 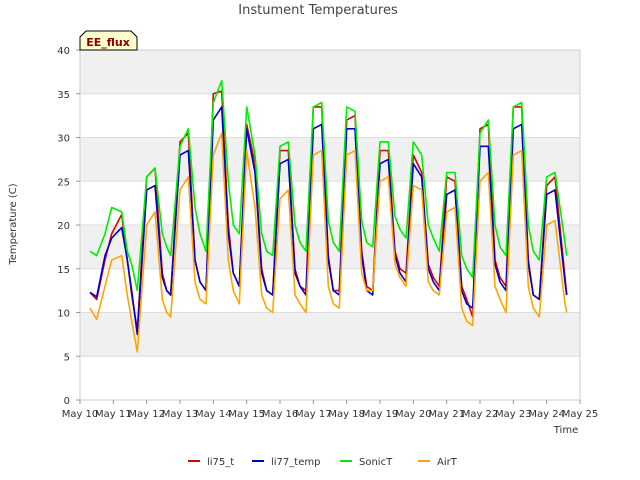 What do you see at coordinates (446, 414) in the screenshot?
I see `x-tick-label: May 21` at bounding box center [446, 414].